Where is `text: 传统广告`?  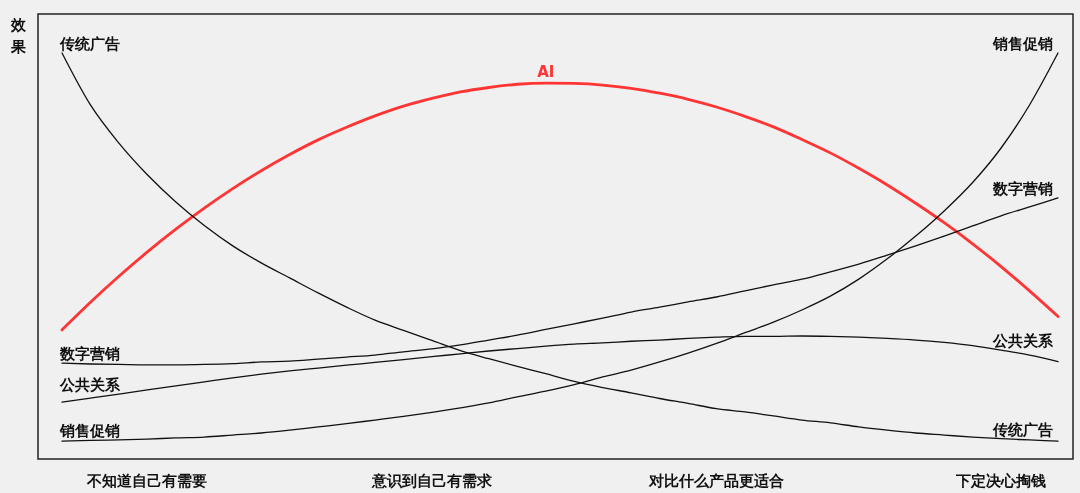 text: 传统广告 is located at coordinates (90, 44).